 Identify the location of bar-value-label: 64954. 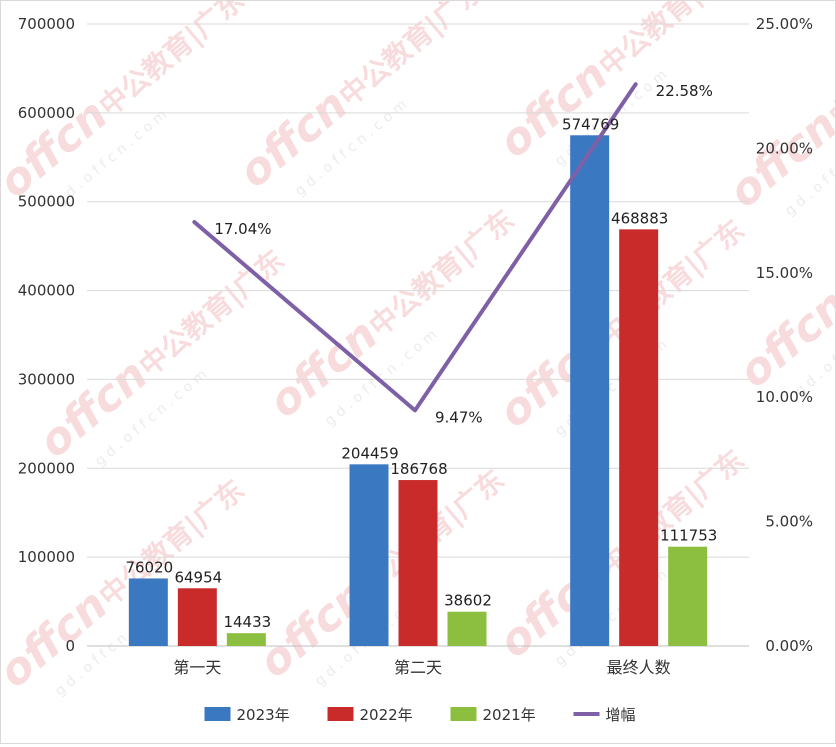
(198, 577).